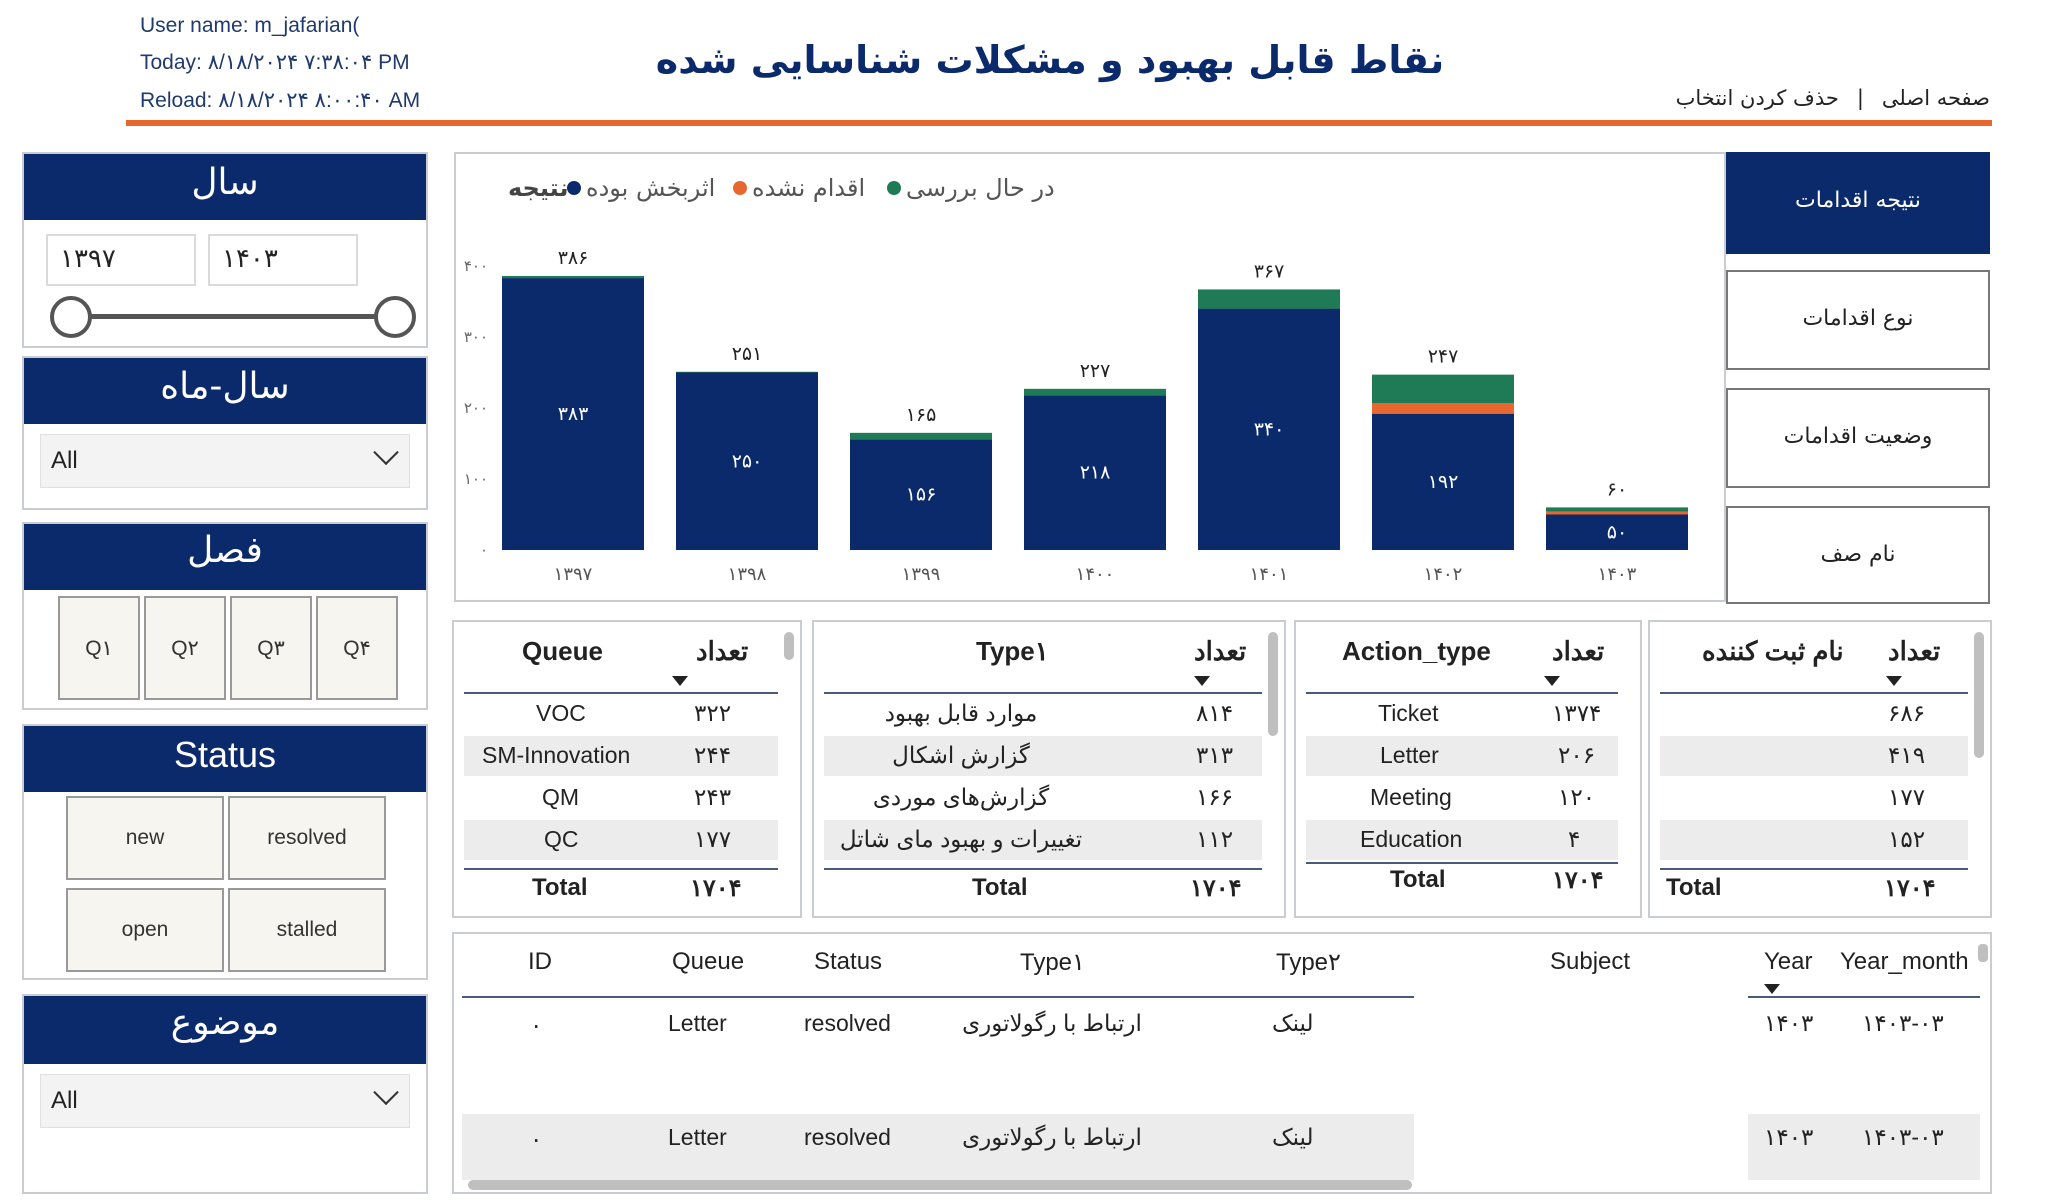 The image size is (2058, 1202). Describe the element at coordinates (747, 461) in the screenshot. I see `bar-inner-label: ۲۵۰` at that location.